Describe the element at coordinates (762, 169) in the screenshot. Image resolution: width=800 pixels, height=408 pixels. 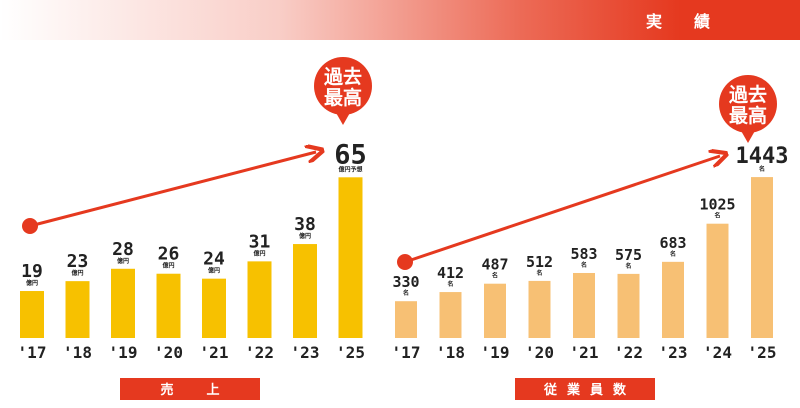
I see `employees-unit-label-8: 名` at that location.